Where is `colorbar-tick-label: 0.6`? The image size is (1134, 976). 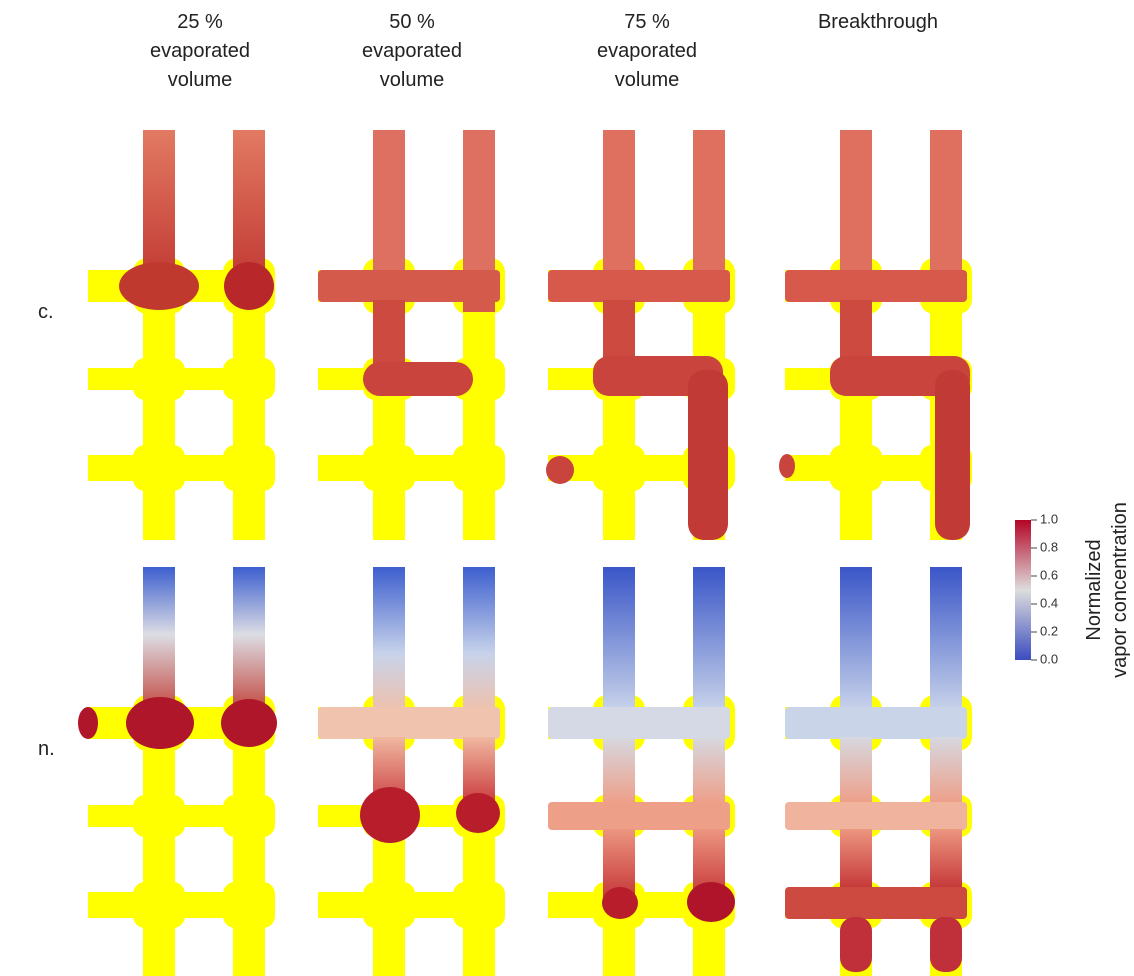
colorbar-tick-label: 0.6 is located at coordinates (1049, 574).